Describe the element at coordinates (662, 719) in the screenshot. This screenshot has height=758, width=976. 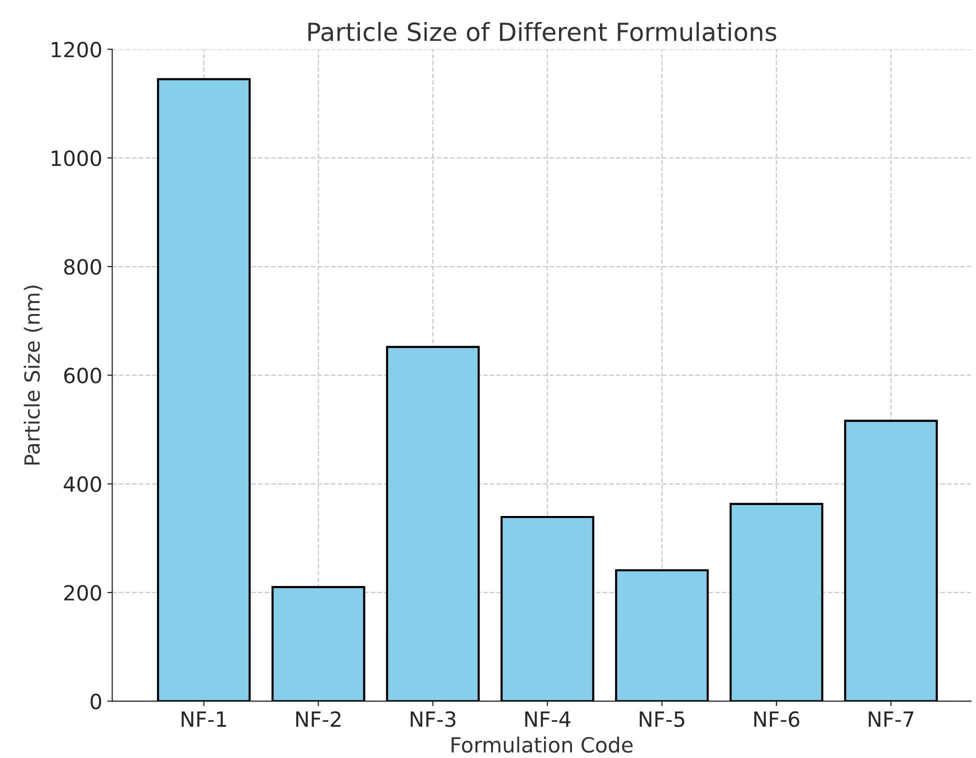
I see `x-tick-label: NF-5` at that location.